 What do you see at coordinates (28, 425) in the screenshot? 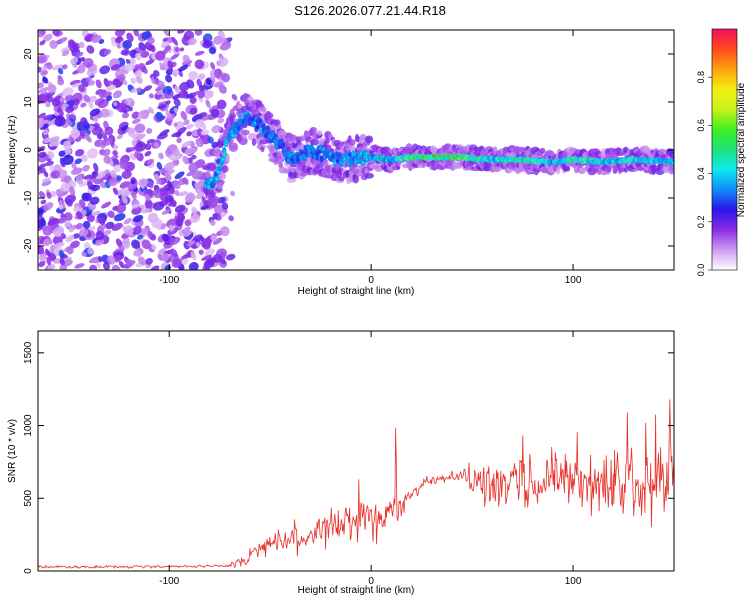
I see `snr-y-tick-label: 1000` at bounding box center [28, 425].